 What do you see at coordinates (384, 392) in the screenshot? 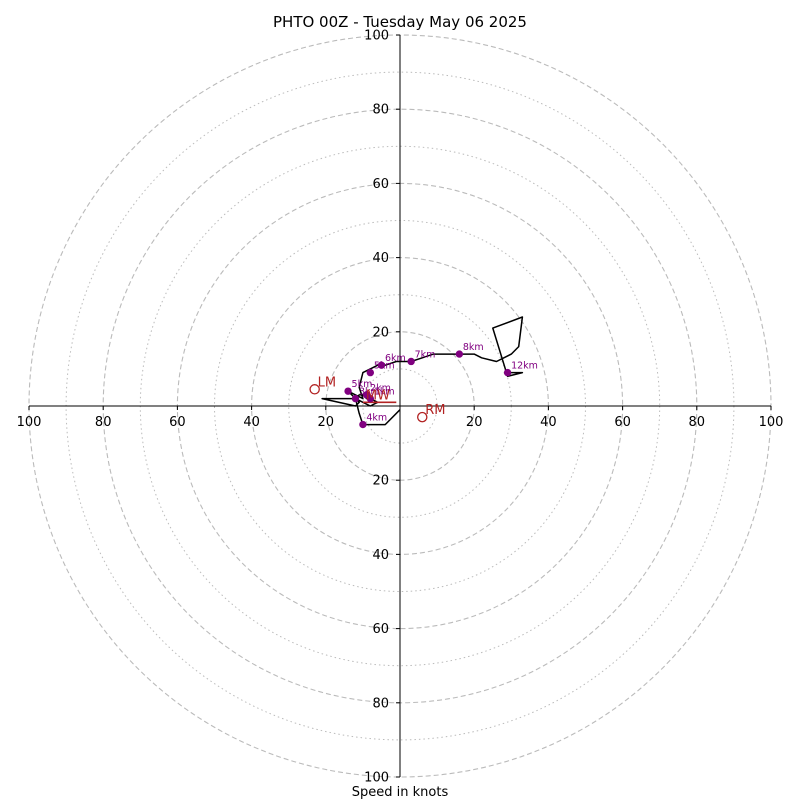
I see `height-marker-label: 1km` at bounding box center [384, 392].